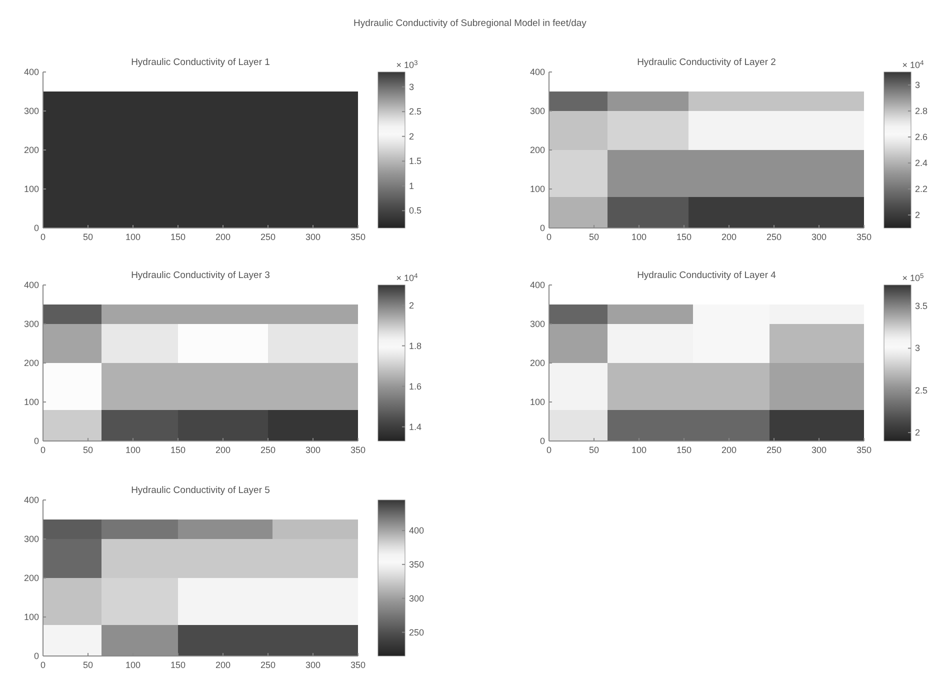 The height and width of the screenshot is (684, 941). I want to click on chart-title: Hydraulic Conductivity of Layer 4, so click(706, 275).